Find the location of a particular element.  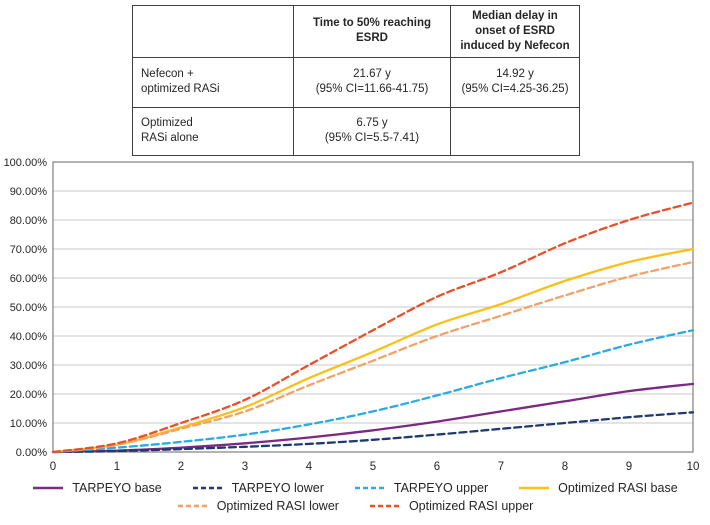

time-value: 6.75 y is located at coordinates (372, 123).